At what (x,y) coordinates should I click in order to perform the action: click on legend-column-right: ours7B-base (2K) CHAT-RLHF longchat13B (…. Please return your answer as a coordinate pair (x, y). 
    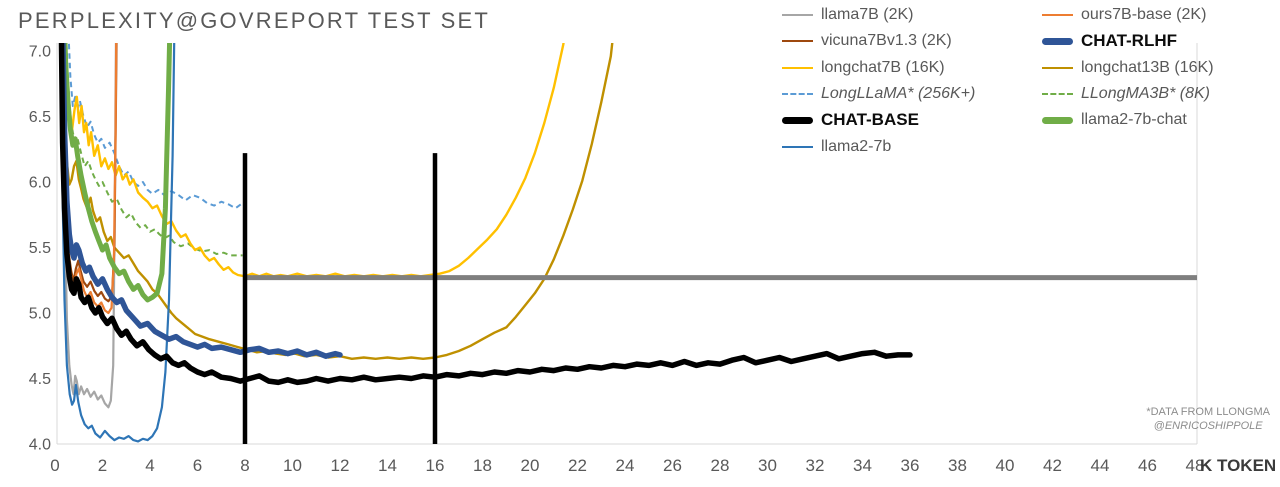
    Looking at the image, I should click on (1128, 67).